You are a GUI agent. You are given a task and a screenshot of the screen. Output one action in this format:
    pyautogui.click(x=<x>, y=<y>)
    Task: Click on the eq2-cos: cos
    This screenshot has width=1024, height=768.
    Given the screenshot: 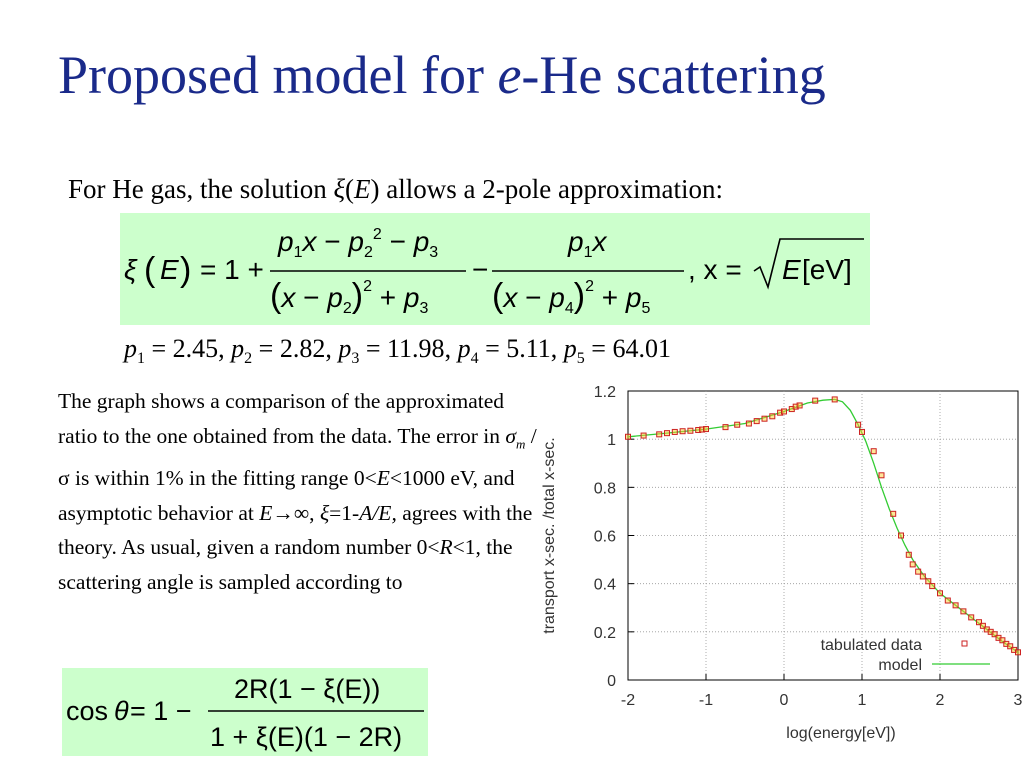 What is the action you would take?
    pyautogui.click(x=87, y=711)
    